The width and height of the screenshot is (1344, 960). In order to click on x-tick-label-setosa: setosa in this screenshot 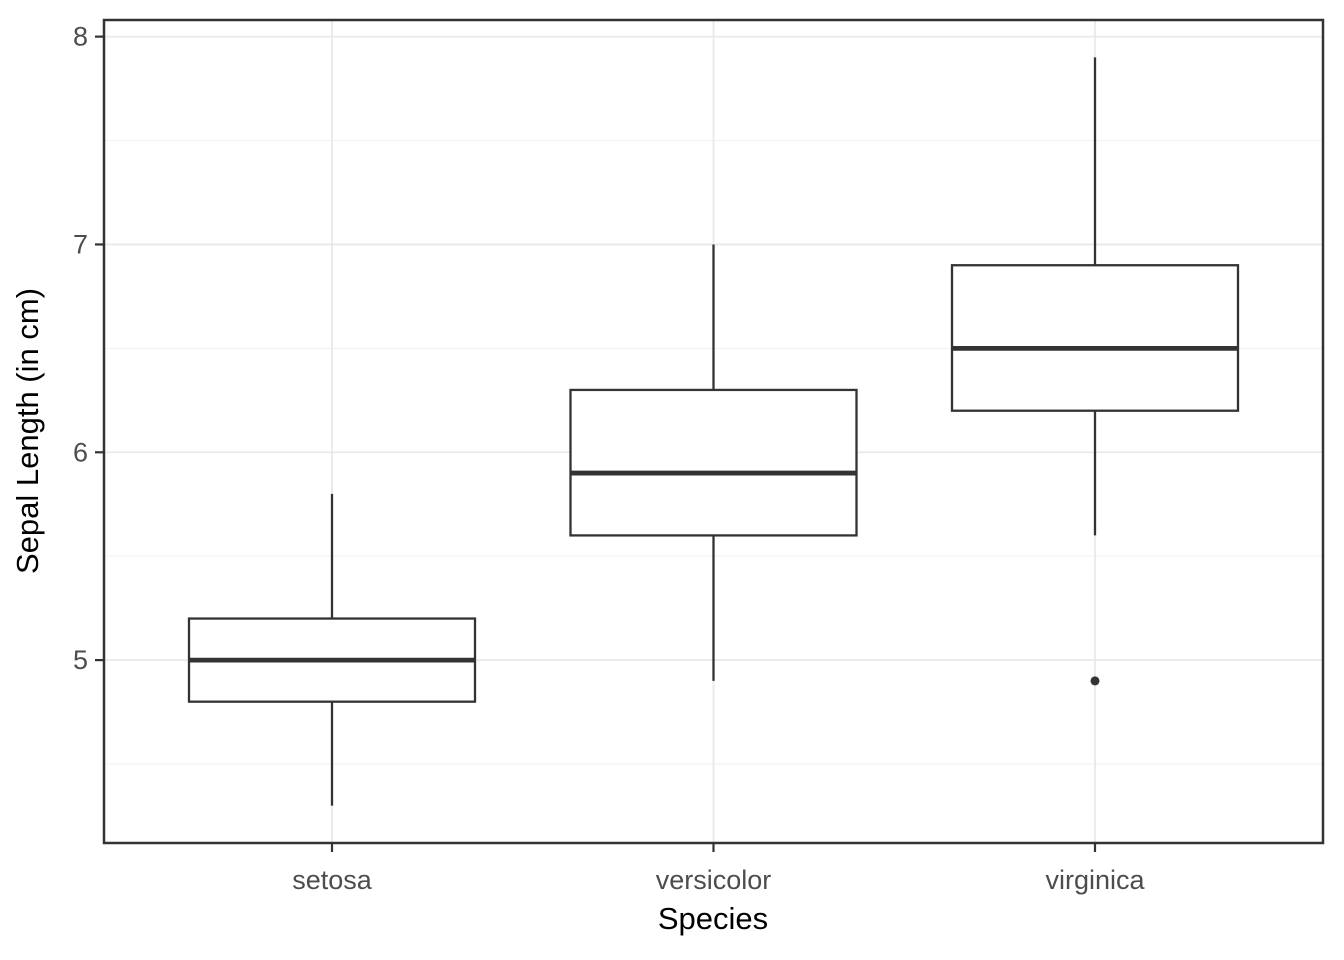, I will do `click(332, 880)`.